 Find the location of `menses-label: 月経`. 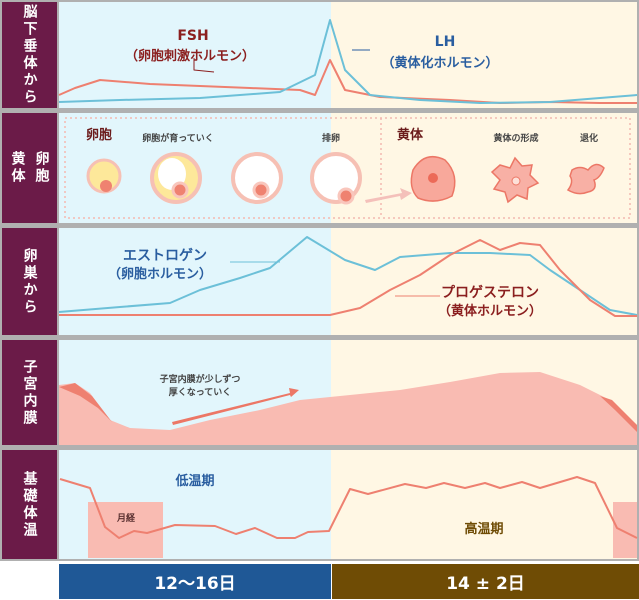

menses-label: 月経 is located at coordinates (126, 519).